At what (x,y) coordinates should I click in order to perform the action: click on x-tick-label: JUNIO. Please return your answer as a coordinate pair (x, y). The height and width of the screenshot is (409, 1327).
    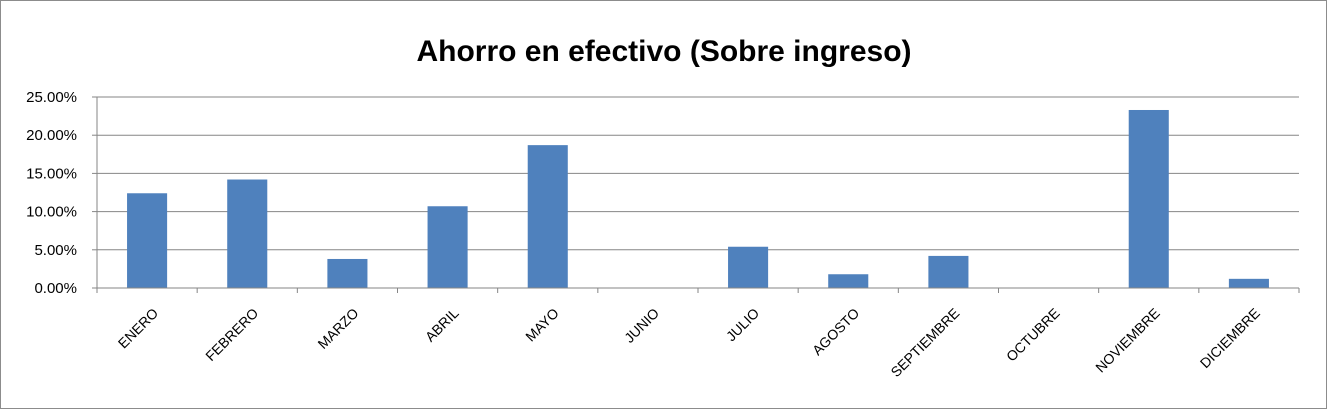
    Looking at the image, I should click on (641, 325).